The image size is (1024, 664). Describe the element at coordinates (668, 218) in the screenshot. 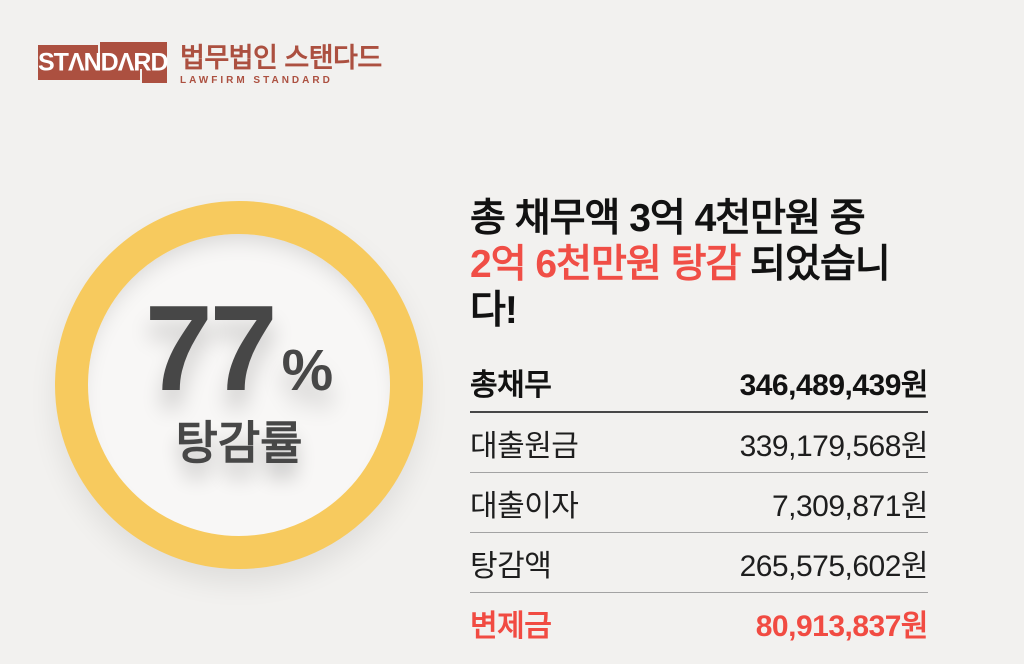

I see `headline-line1: 총 채무액 3억 4천만원 중` at that location.